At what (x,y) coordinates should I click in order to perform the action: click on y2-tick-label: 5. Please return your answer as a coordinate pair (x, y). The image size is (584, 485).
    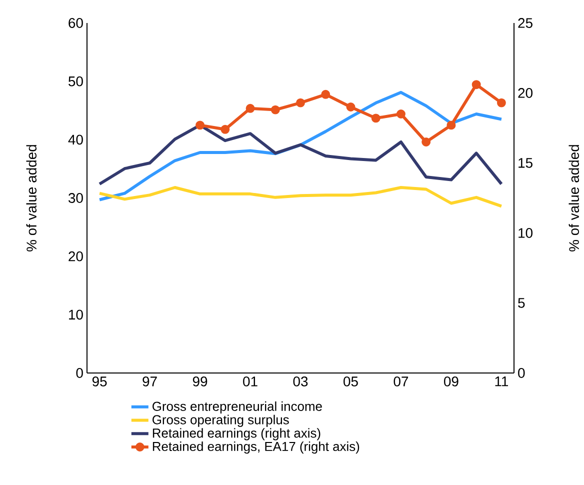
    Looking at the image, I should click on (521, 303).